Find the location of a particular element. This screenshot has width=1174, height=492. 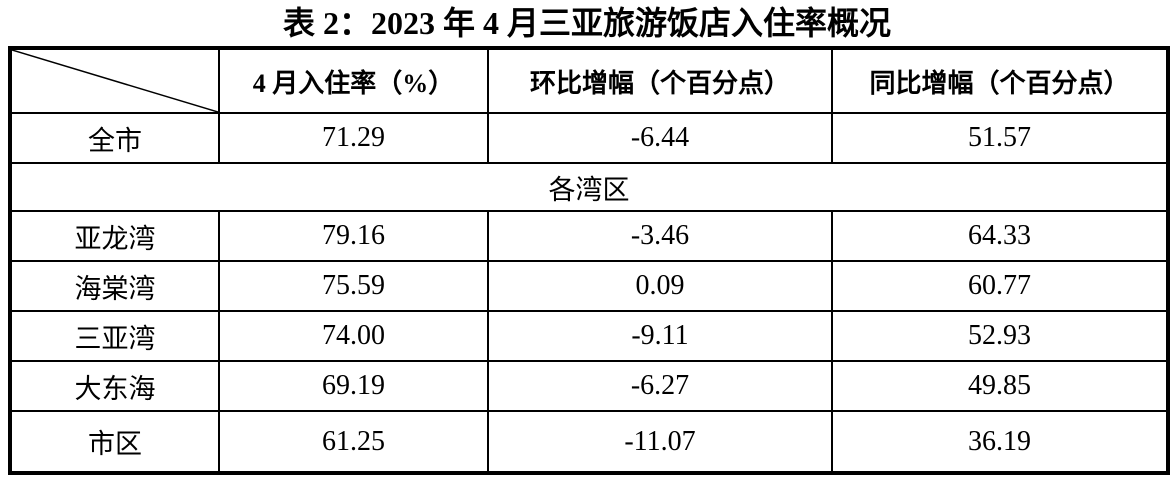

table-row-sanya-bay: 三亚湾 74.00 -9.11 52.93 is located at coordinates (589, 336).